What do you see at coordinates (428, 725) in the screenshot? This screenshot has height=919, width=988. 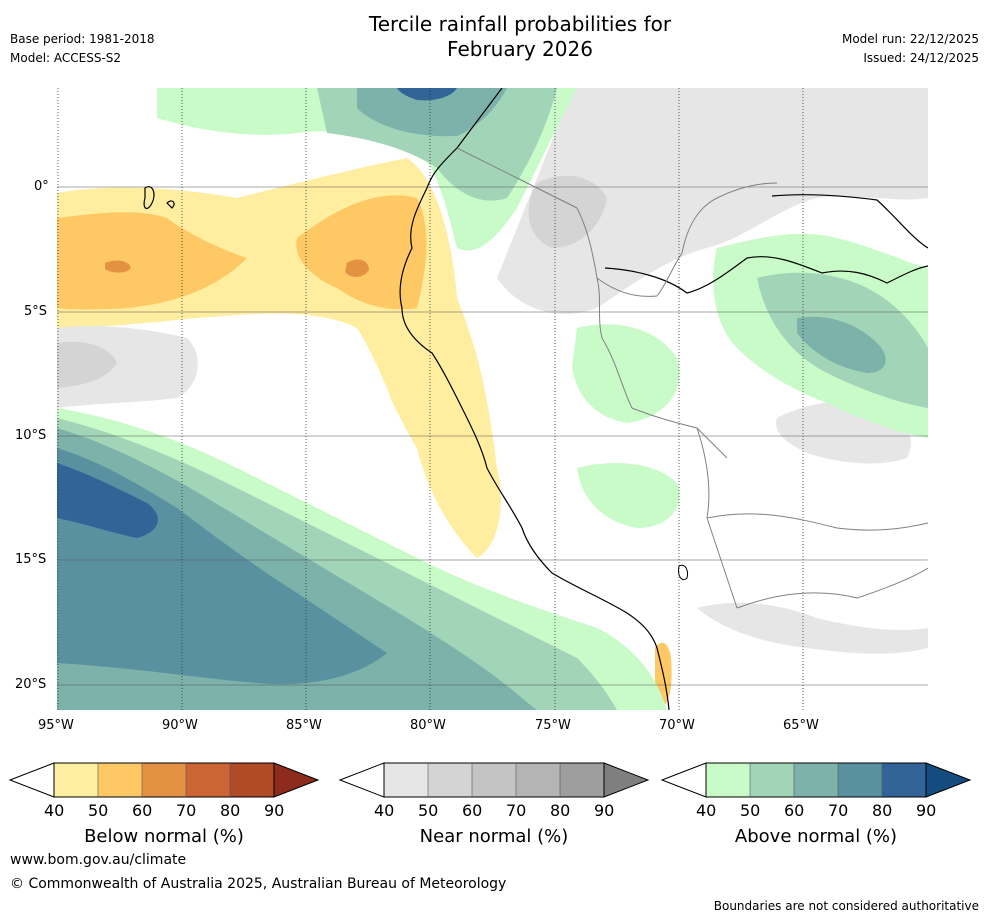 I see `lon-label-80w: 80°W` at bounding box center [428, 725].